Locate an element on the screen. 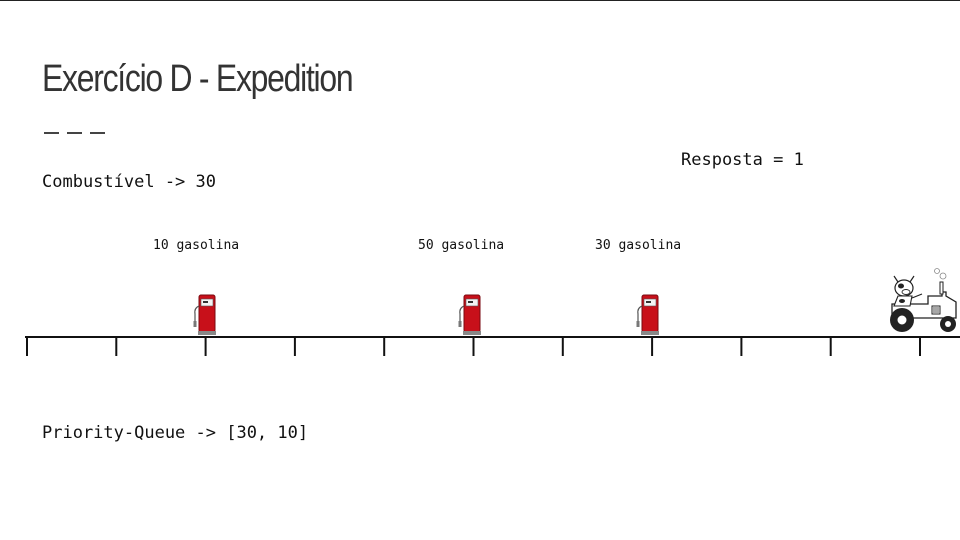 The width and height of the screenshot is (960, 540). title-underline-dashes is located at coordinates (75, 133).